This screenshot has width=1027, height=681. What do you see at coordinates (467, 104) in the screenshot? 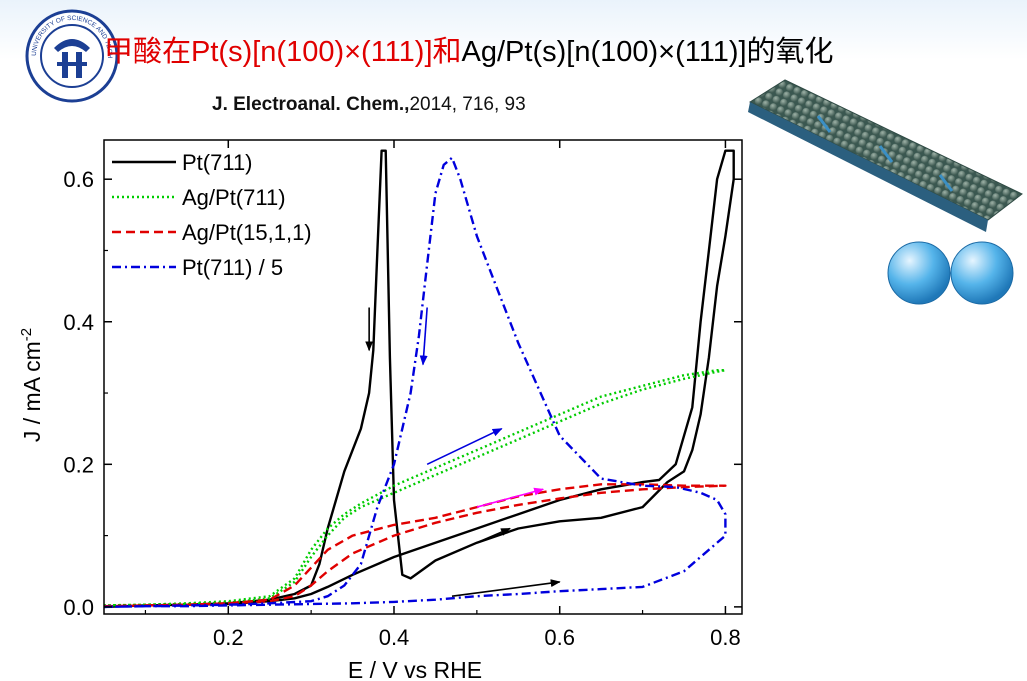
I see `citation-rest: 2014, 716, 93` at bounding box center [467, 104].